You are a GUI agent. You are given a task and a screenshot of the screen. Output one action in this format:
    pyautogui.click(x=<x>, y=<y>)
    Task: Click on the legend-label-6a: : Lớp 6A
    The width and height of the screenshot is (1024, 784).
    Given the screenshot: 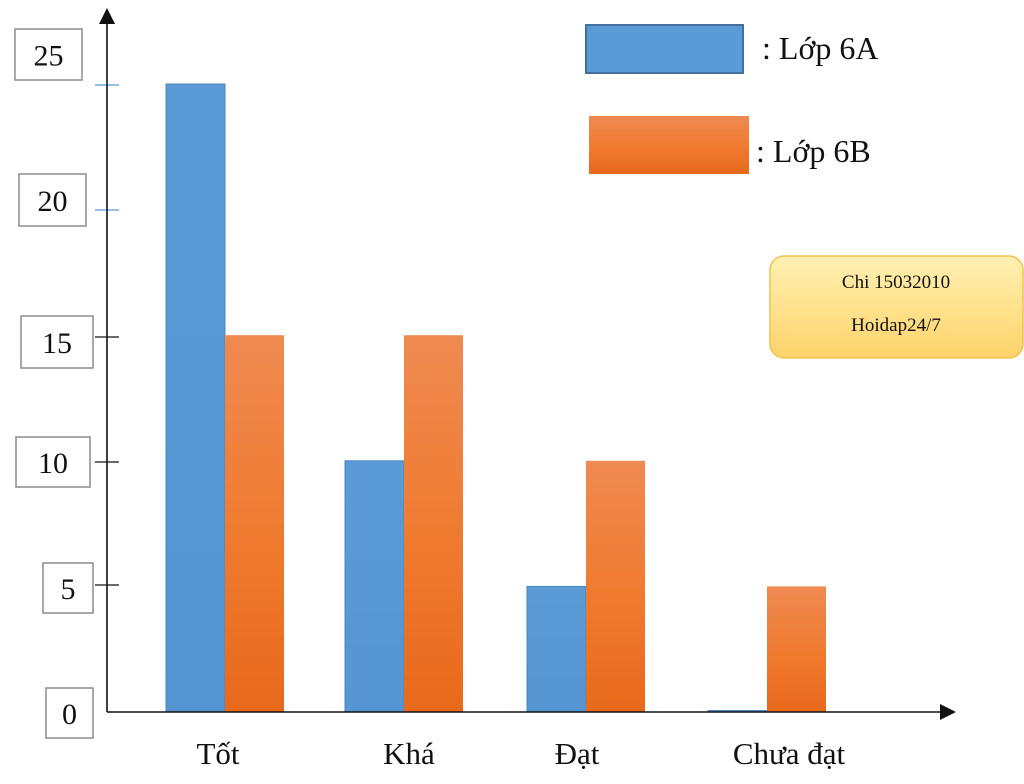 What is the action you would take?
    pyautogui.click(x=820, y=48)
    